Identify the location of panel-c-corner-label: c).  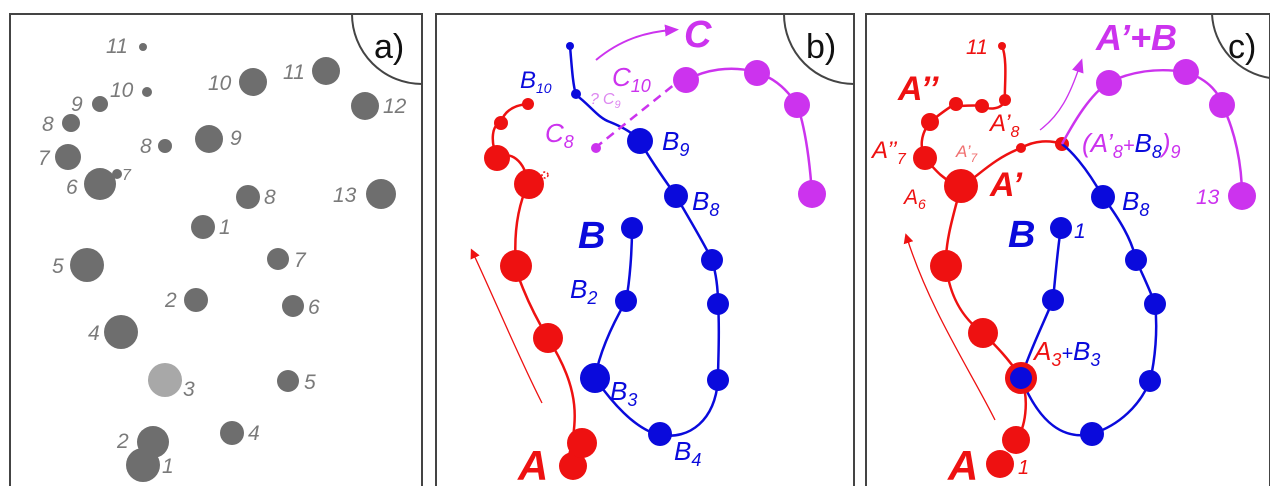
(1242, 47).